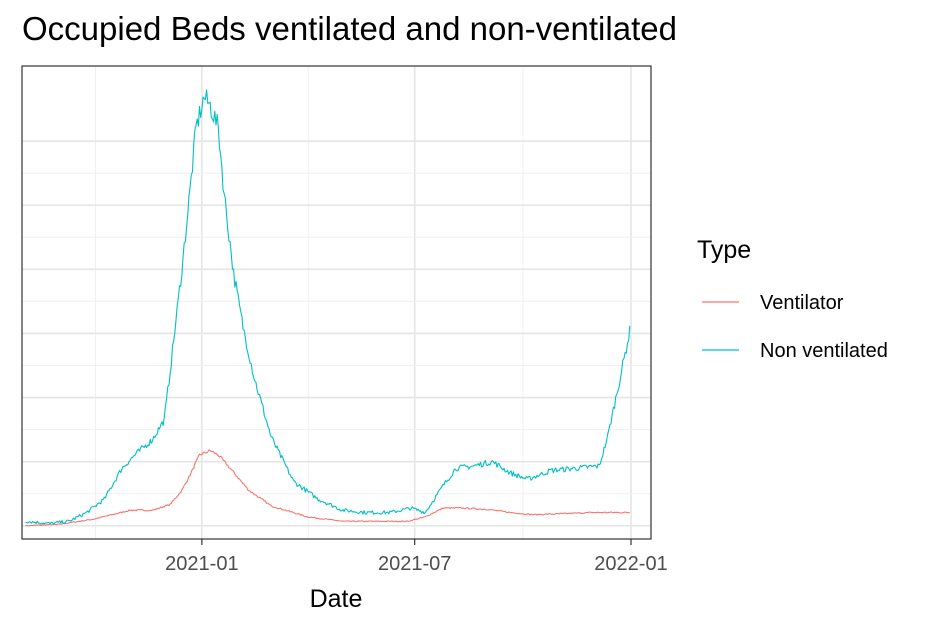  Describe the element at coordinates (824, 351) in the screenshot. I see `legend-label: Non ventilated` at that location.